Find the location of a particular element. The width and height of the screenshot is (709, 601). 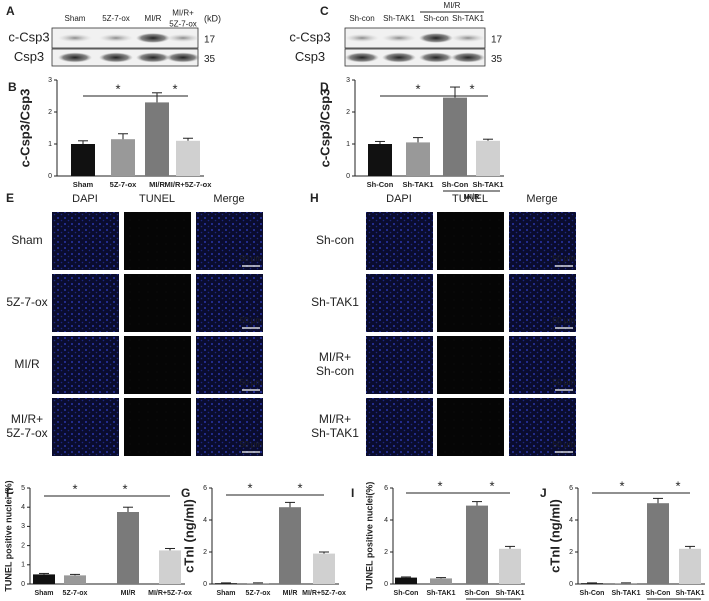

panel-label: F is located at coordinates (9, 493).